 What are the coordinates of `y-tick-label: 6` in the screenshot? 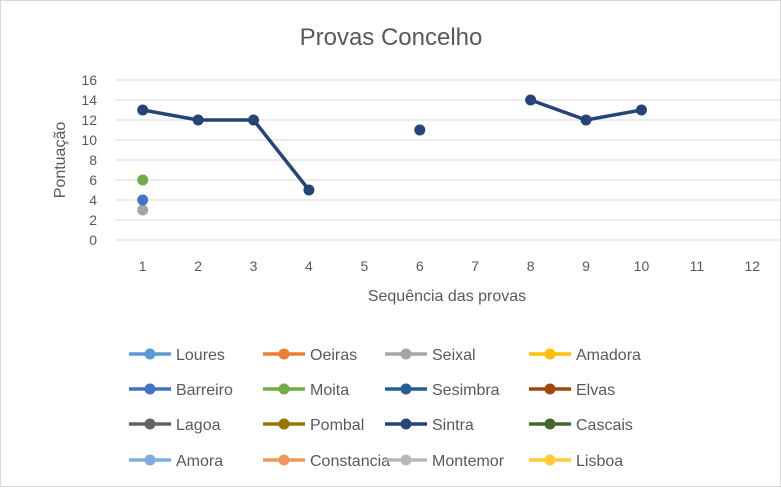 It's located at (93, 180).